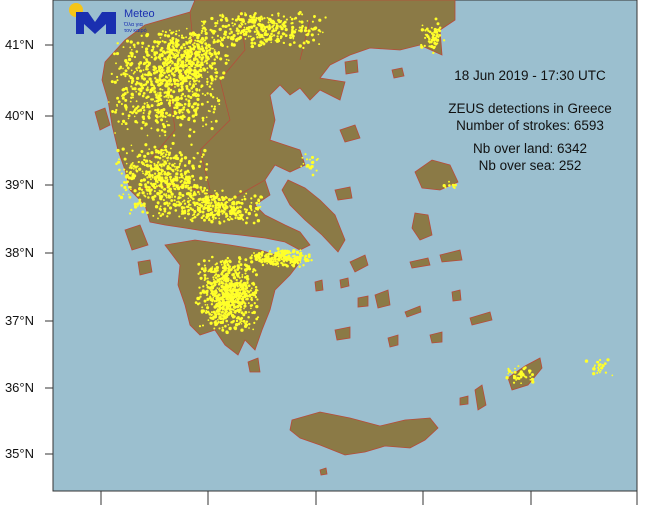 This screenshot has width=650, height=513. I want to click on samothraki, so click(398, 73).